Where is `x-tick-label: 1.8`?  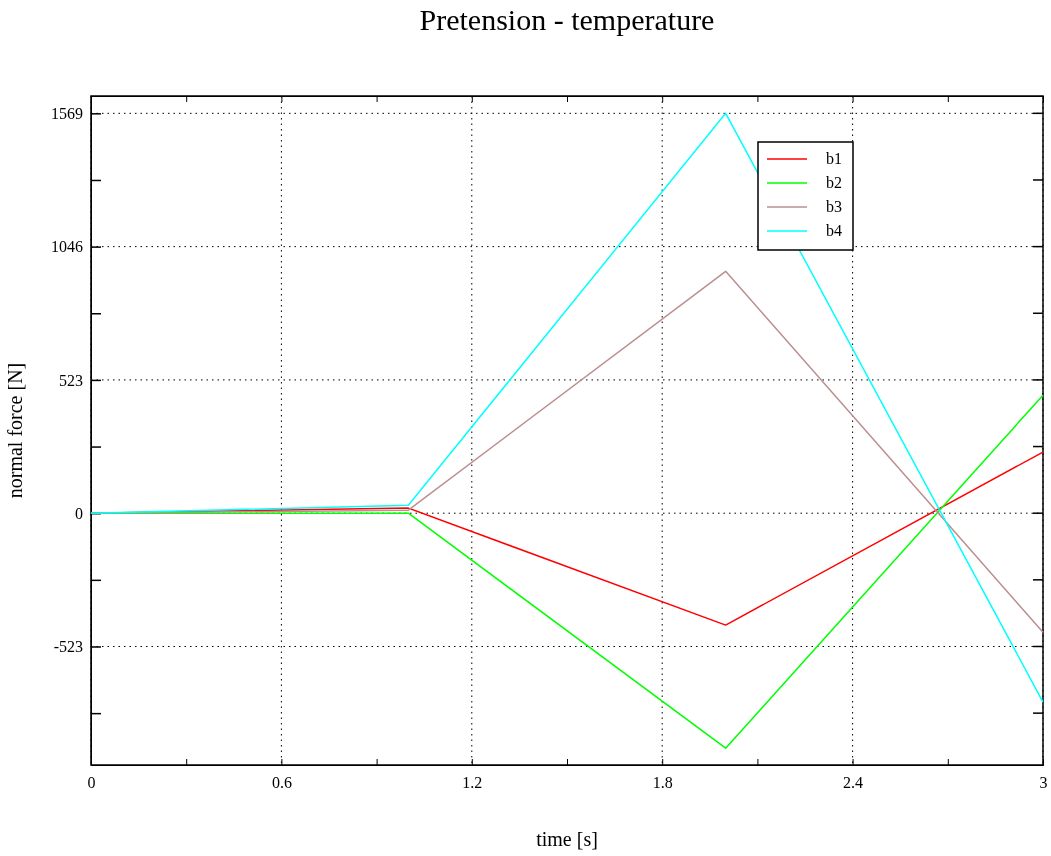
x-tick-label: 1.8 is located at coordinates (662, 783).